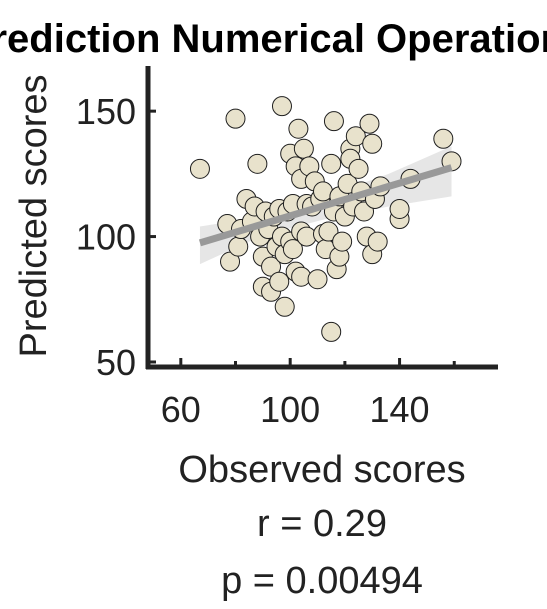 The image size is (547, 609). I want to click on regression-line, so click(325, 205).